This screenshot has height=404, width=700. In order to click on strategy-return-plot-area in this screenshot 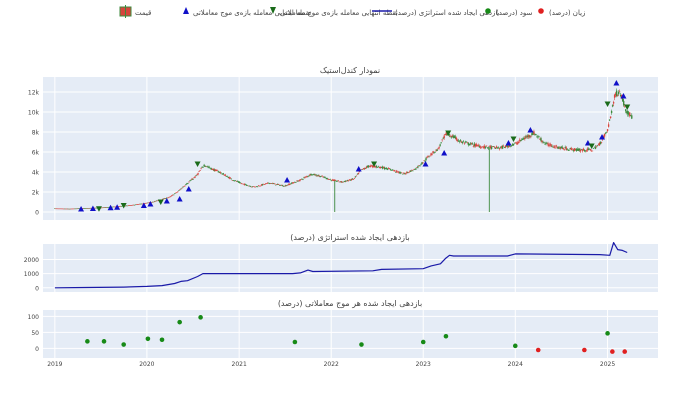, I will do `click(350, 268)`.